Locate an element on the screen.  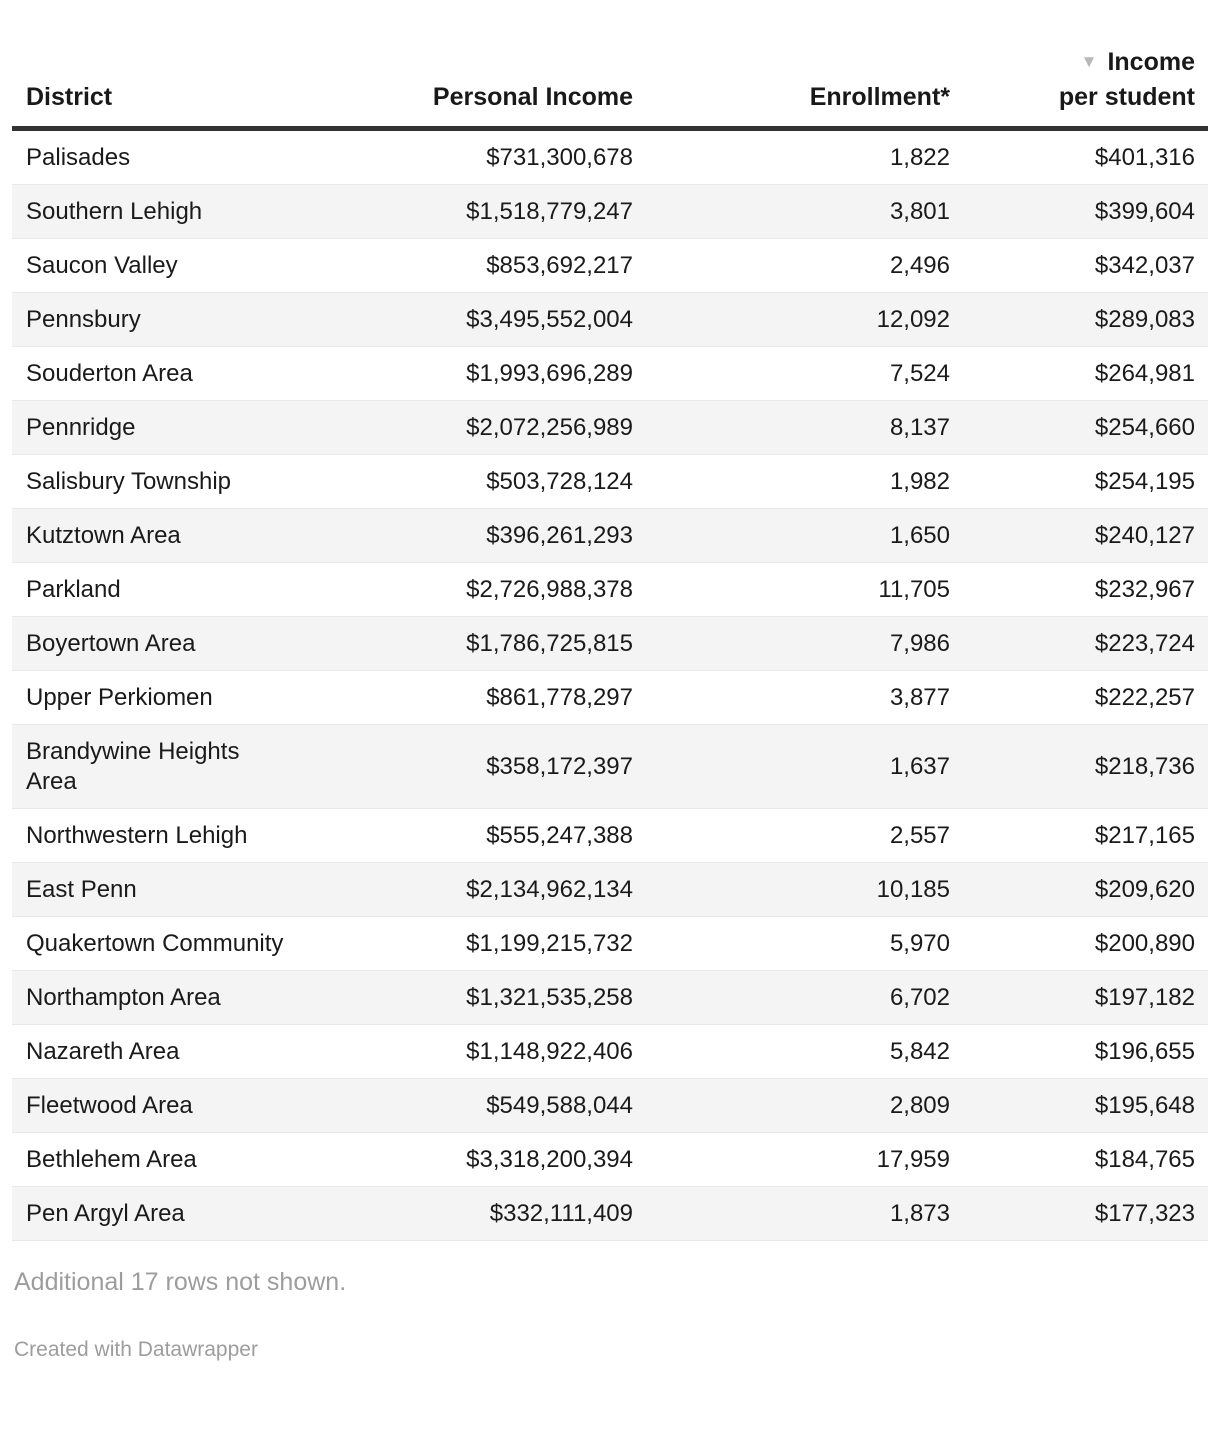
table-row: Palisades $731,300,678 1,822 $401,316 is located at coordinates (610, 156).